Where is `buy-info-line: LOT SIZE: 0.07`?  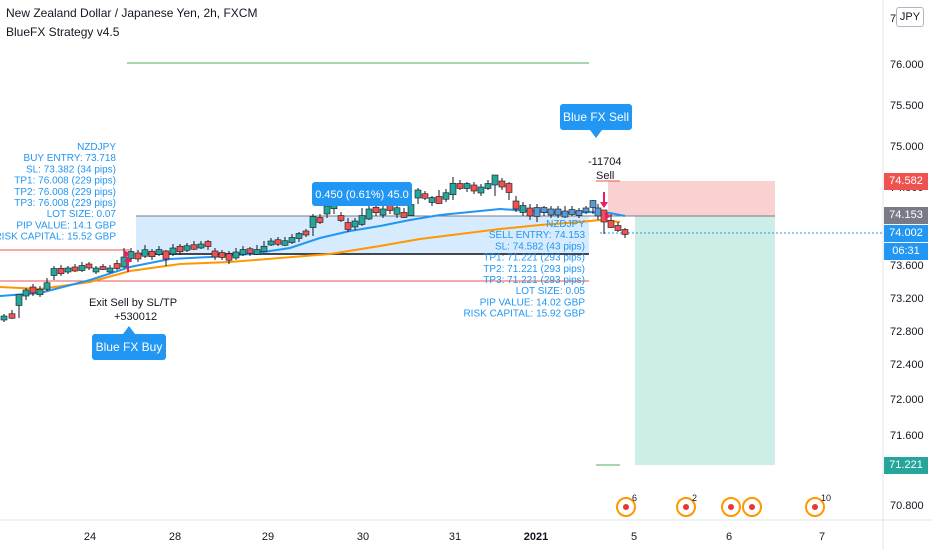 buy-info-line: LOT SIZE: 0.07 is located at coordinates (82, 214).